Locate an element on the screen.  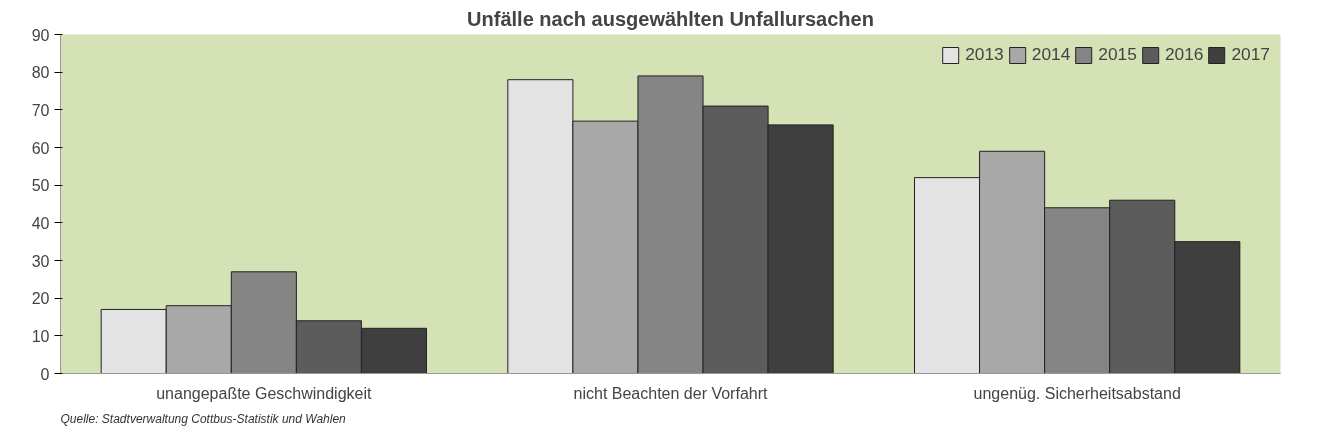
x-tick-label: ungenüg. Sicherheitsabstand is located at coordinates (1077, 393).